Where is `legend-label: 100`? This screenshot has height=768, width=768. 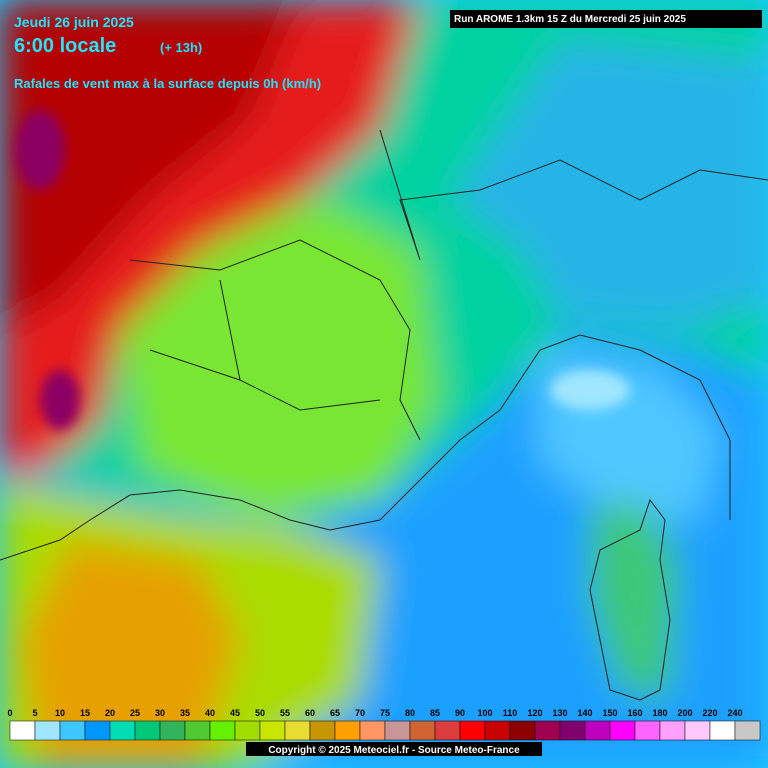 legend-label: 100 is located at coordinates (484, 713).